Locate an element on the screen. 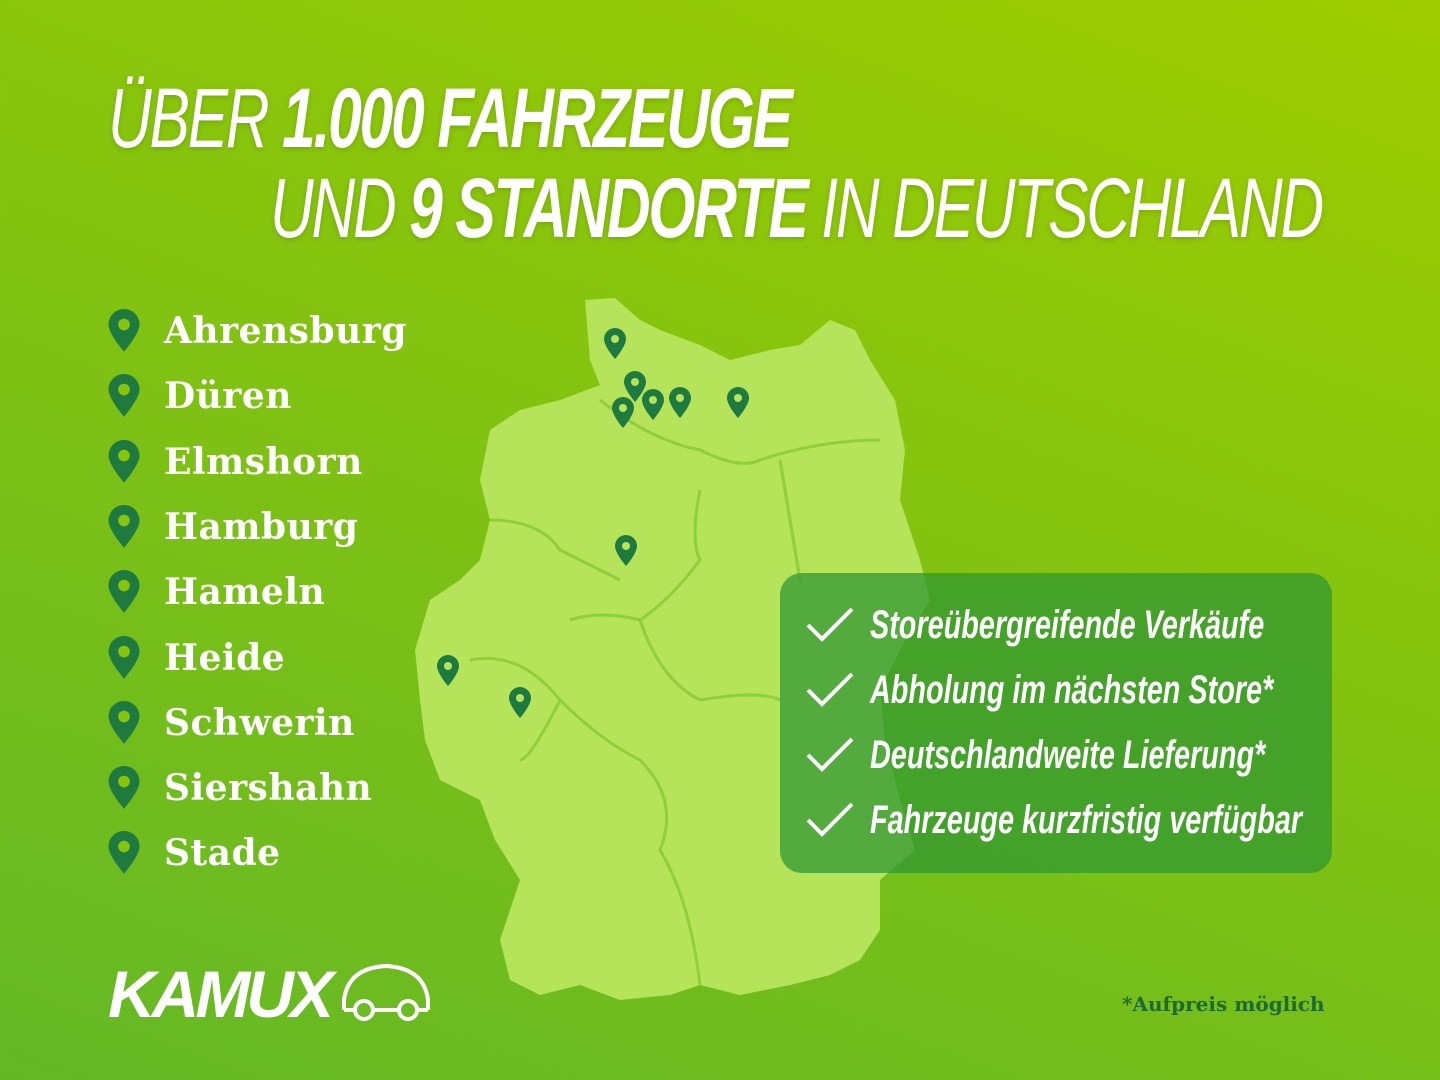  feature-item: Deutschlandweite Lieferung* is located at coordinates (1112, 755).